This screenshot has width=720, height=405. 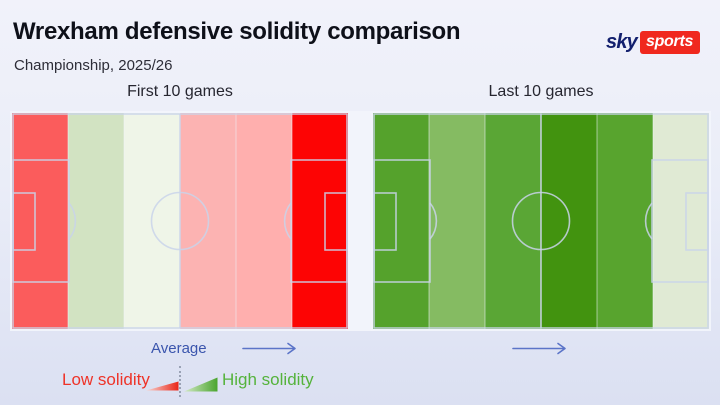 I want to click on sports-logo-badge: sports, so click(x=670, y=42).